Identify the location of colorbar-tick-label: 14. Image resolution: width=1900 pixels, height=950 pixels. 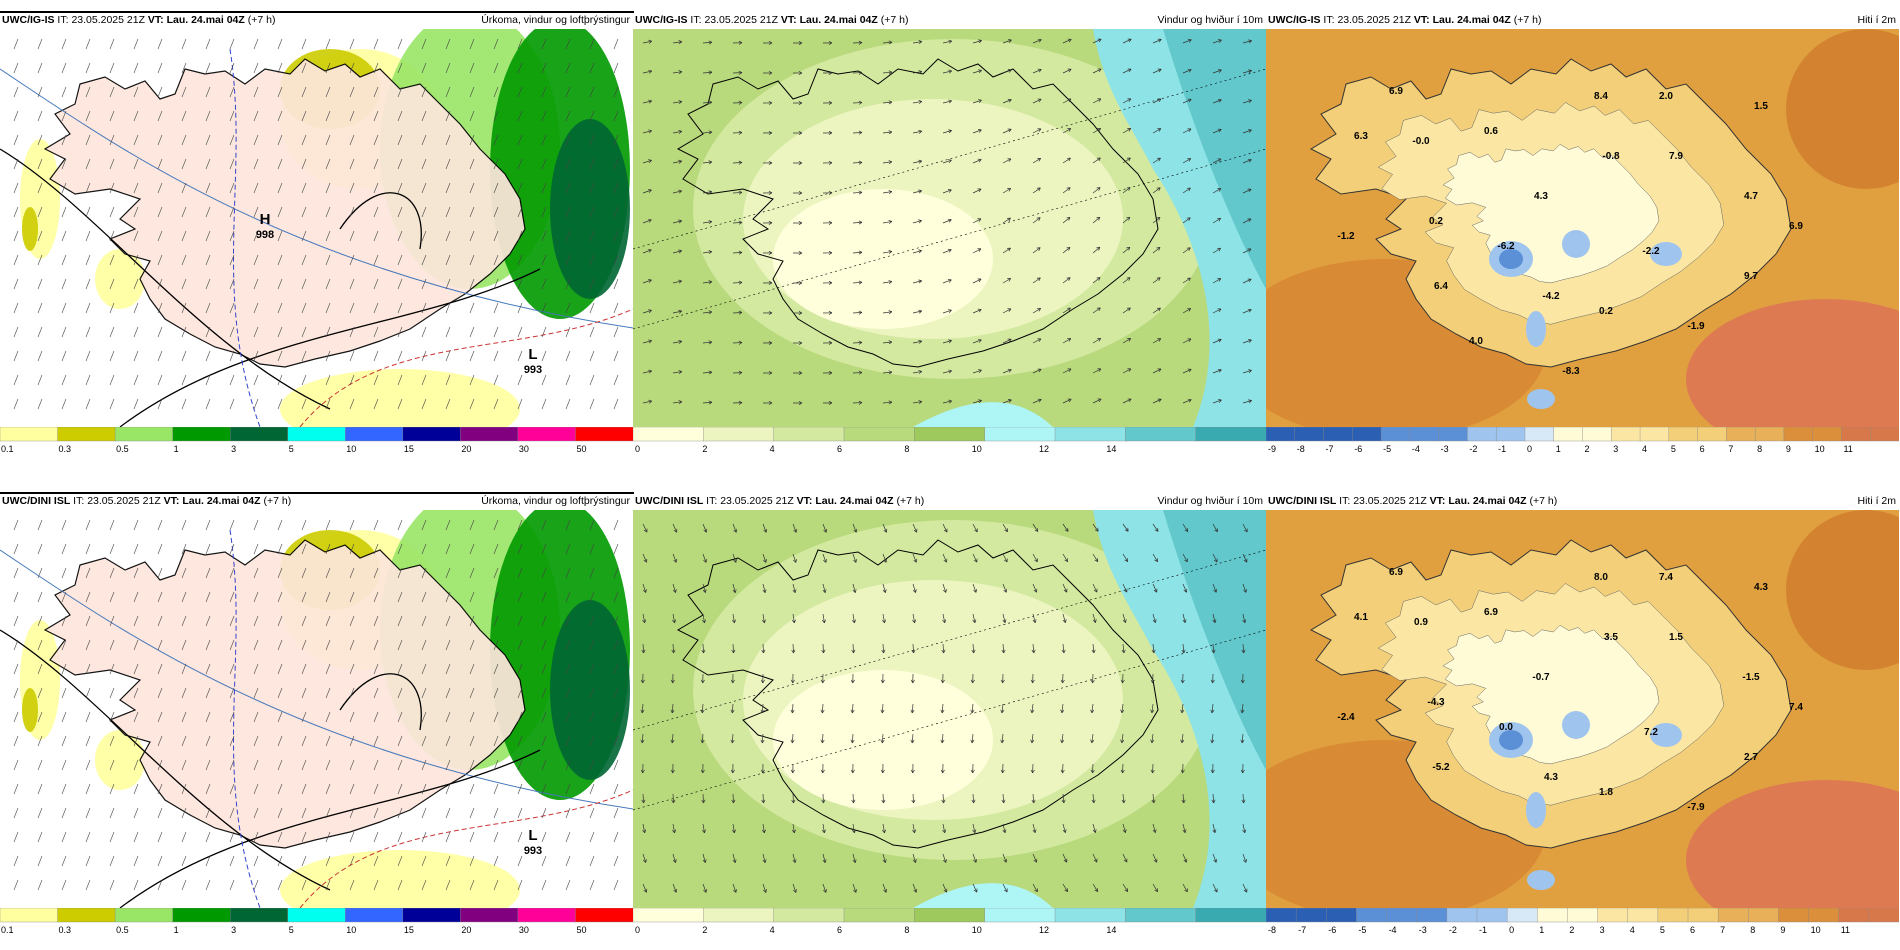
(1111, 449).